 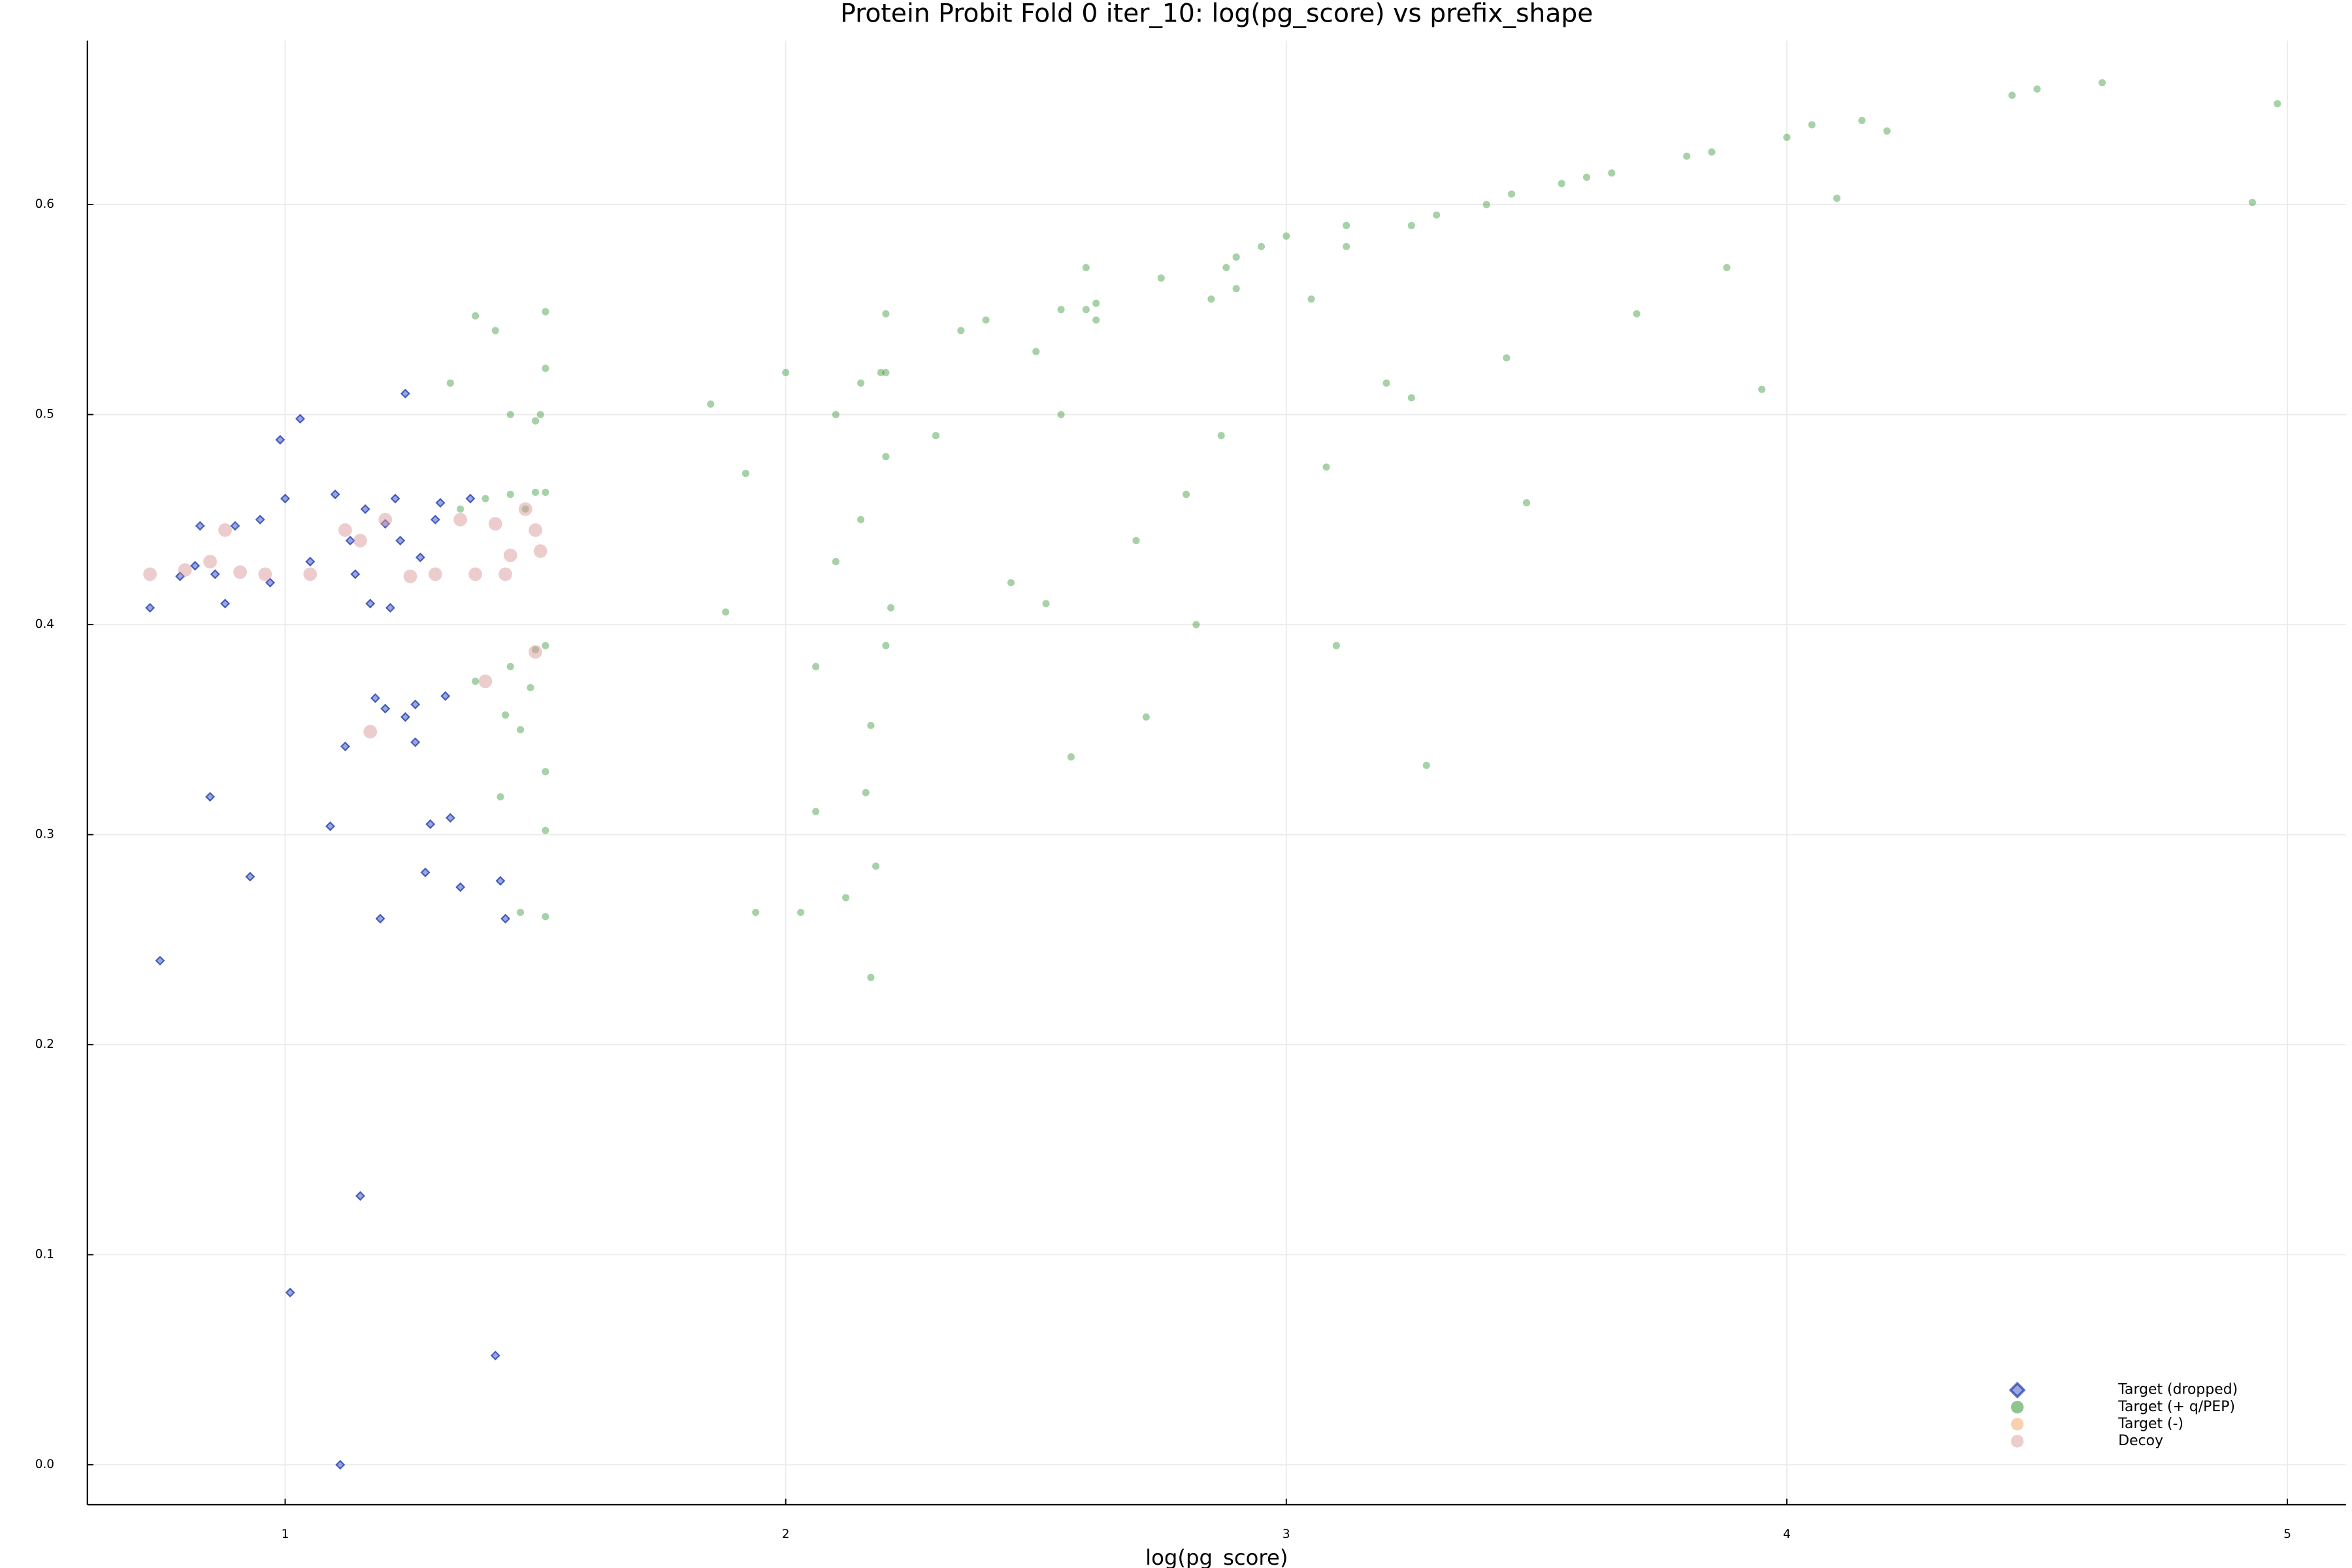 I want to click on x-tick-label: 5, so click(x=2287, y=1534).